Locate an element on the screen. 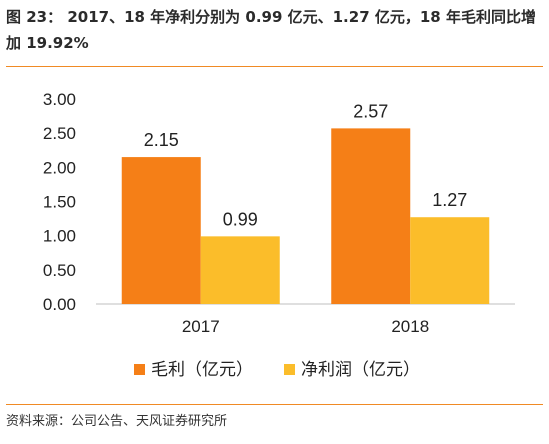  y-tick-label: 2.00 is located at coordinates (59, 167).